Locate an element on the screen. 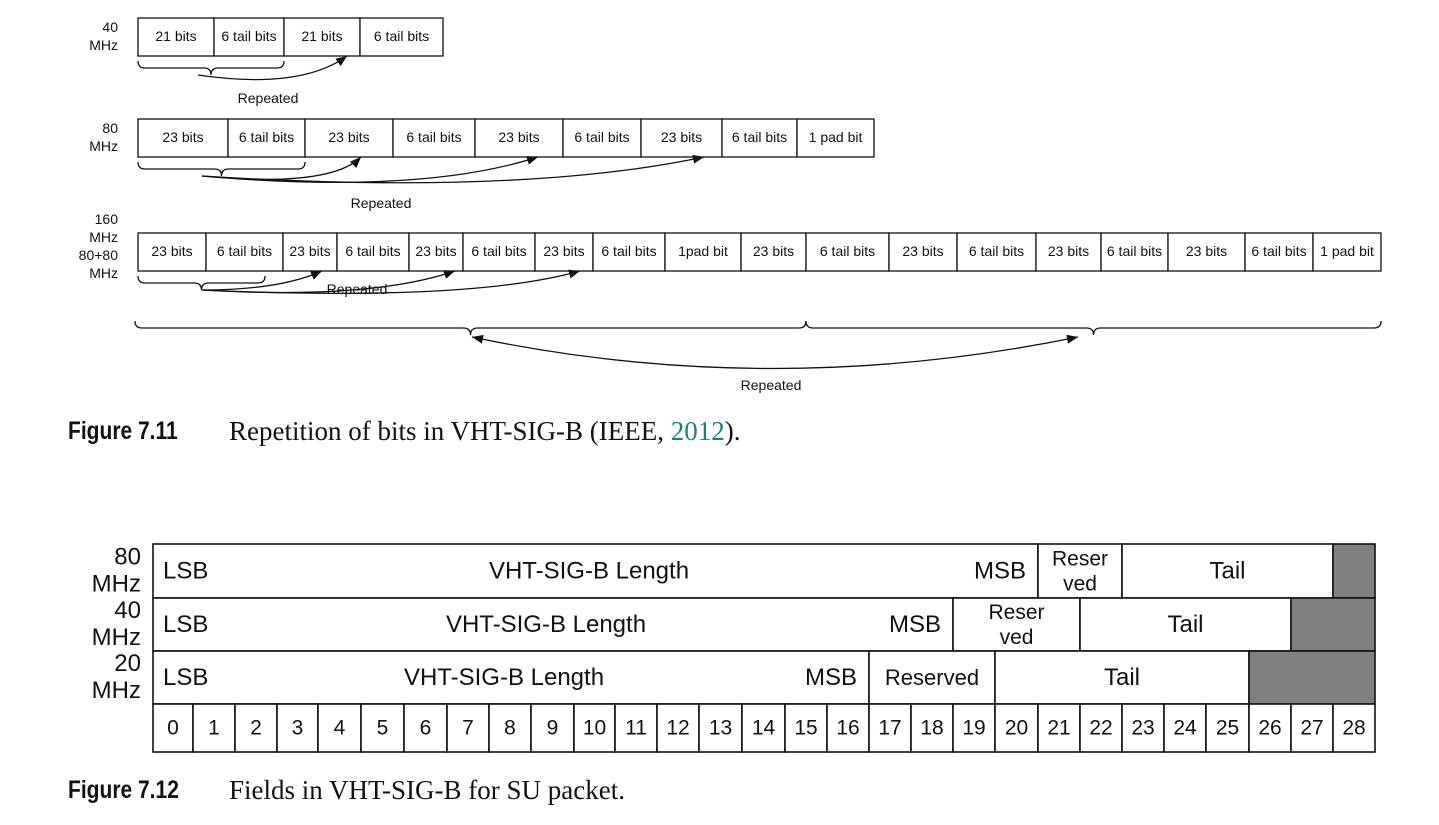 This screenshot has height=825, width=1439. repeat-arrow-head is located at coordinates (355, 162).